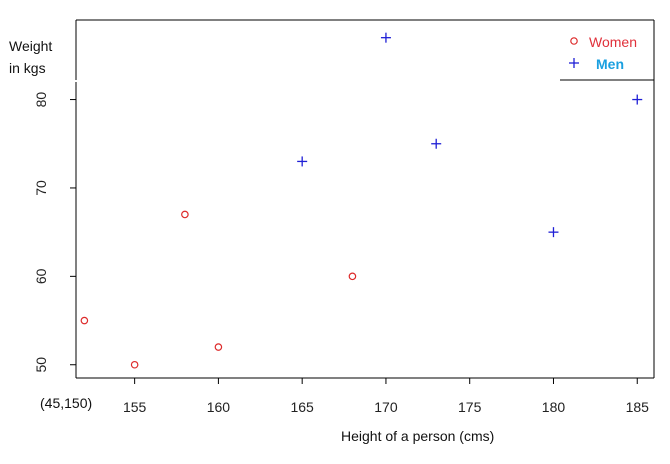 The height and width of the screenshot is (464, 670). I want to click on legend: Women Men, so click(607, 57).